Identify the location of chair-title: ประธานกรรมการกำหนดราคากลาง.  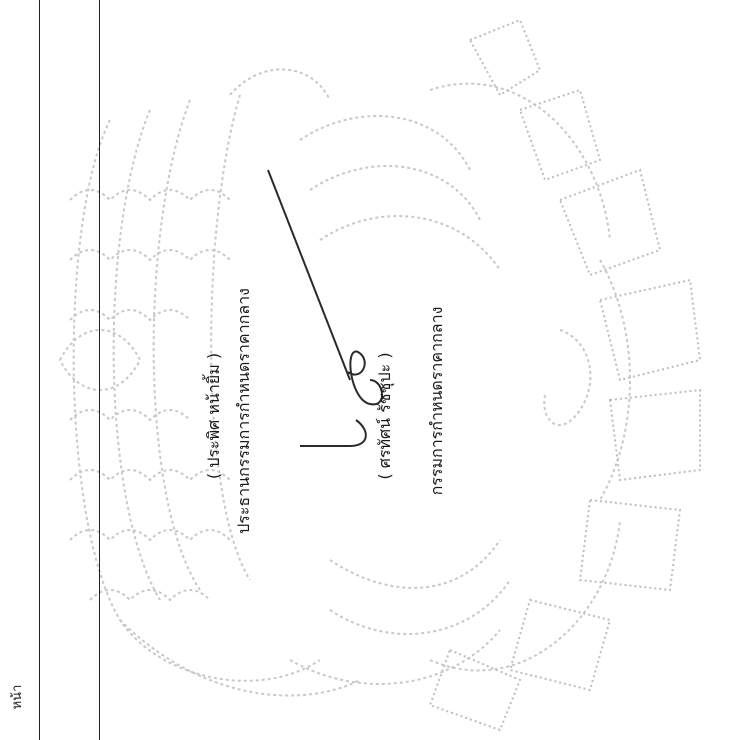
(243, 411).